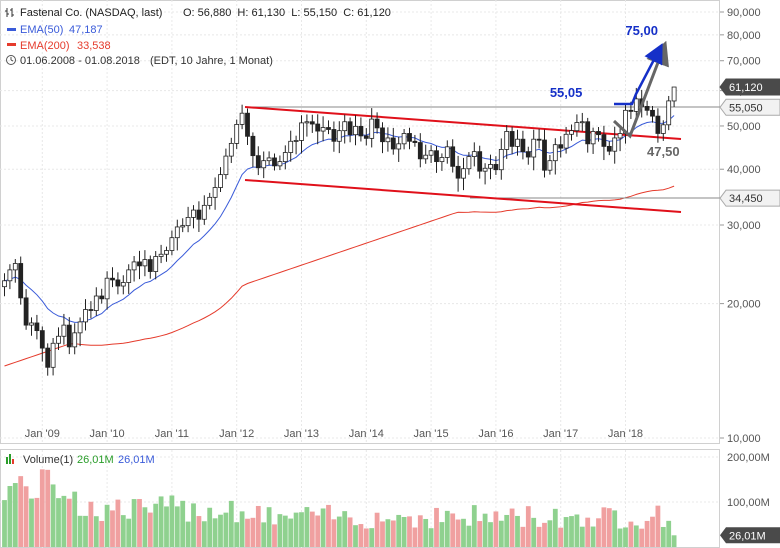 The height and width of the screenshot is (548, 780). What do you see at coordinates (744, 439) in the screenshot?
I see `price-tick-label: 10,000` at bounding box center [744, 439].